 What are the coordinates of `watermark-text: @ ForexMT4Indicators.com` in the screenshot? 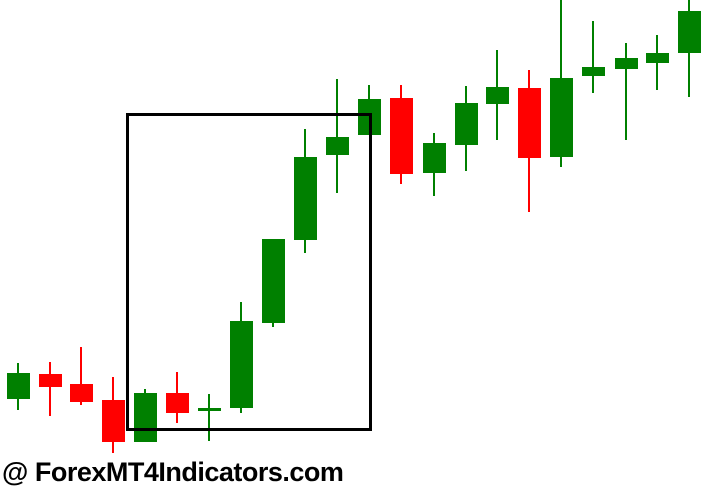 It's located at (173, 472).